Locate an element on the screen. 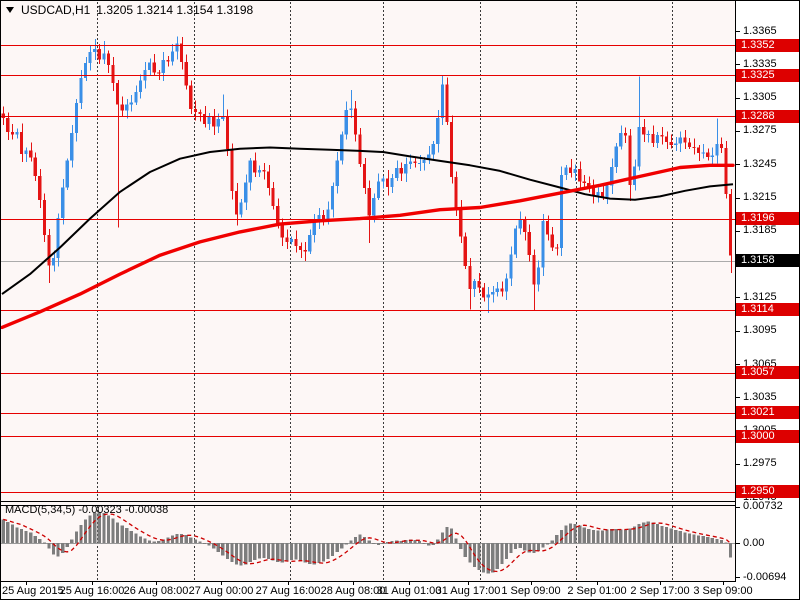  time-axis-label: 26 Aug 08:00 is located at coordinates (156, 591).